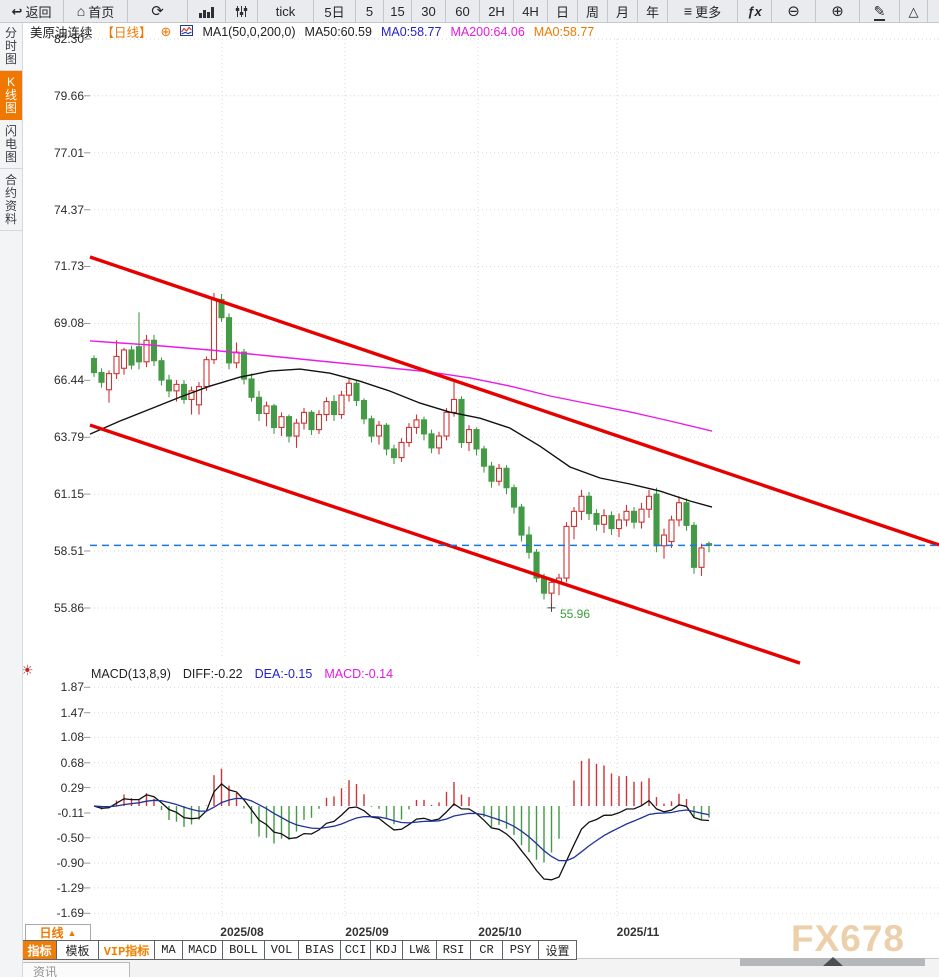 The height and width of the screenshot is (977, 939). Describe the element at coordinates (833, 961) in the screenshot. I see `scrollbar-arrow-icon` at that location.